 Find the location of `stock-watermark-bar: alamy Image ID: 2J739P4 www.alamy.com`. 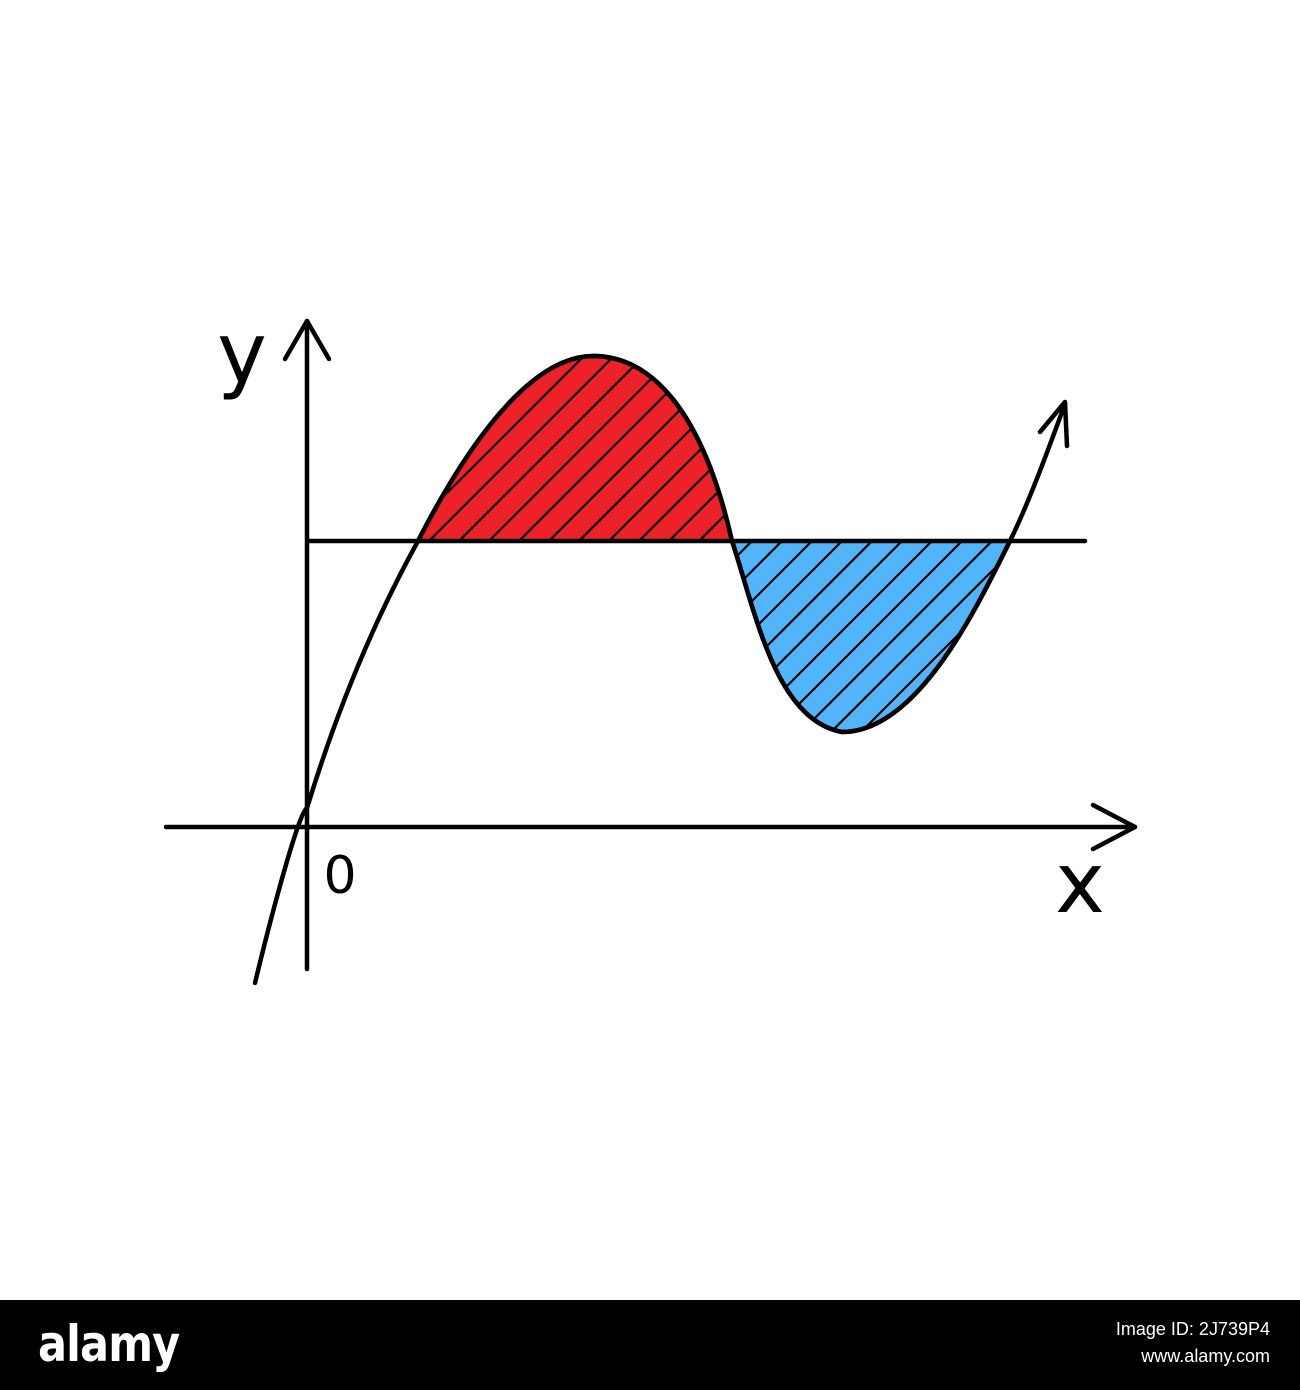

stock-watermark-bar: alamy Image ID: 2J739P4 www.alamy.com is located at coordinates (650, 1345).